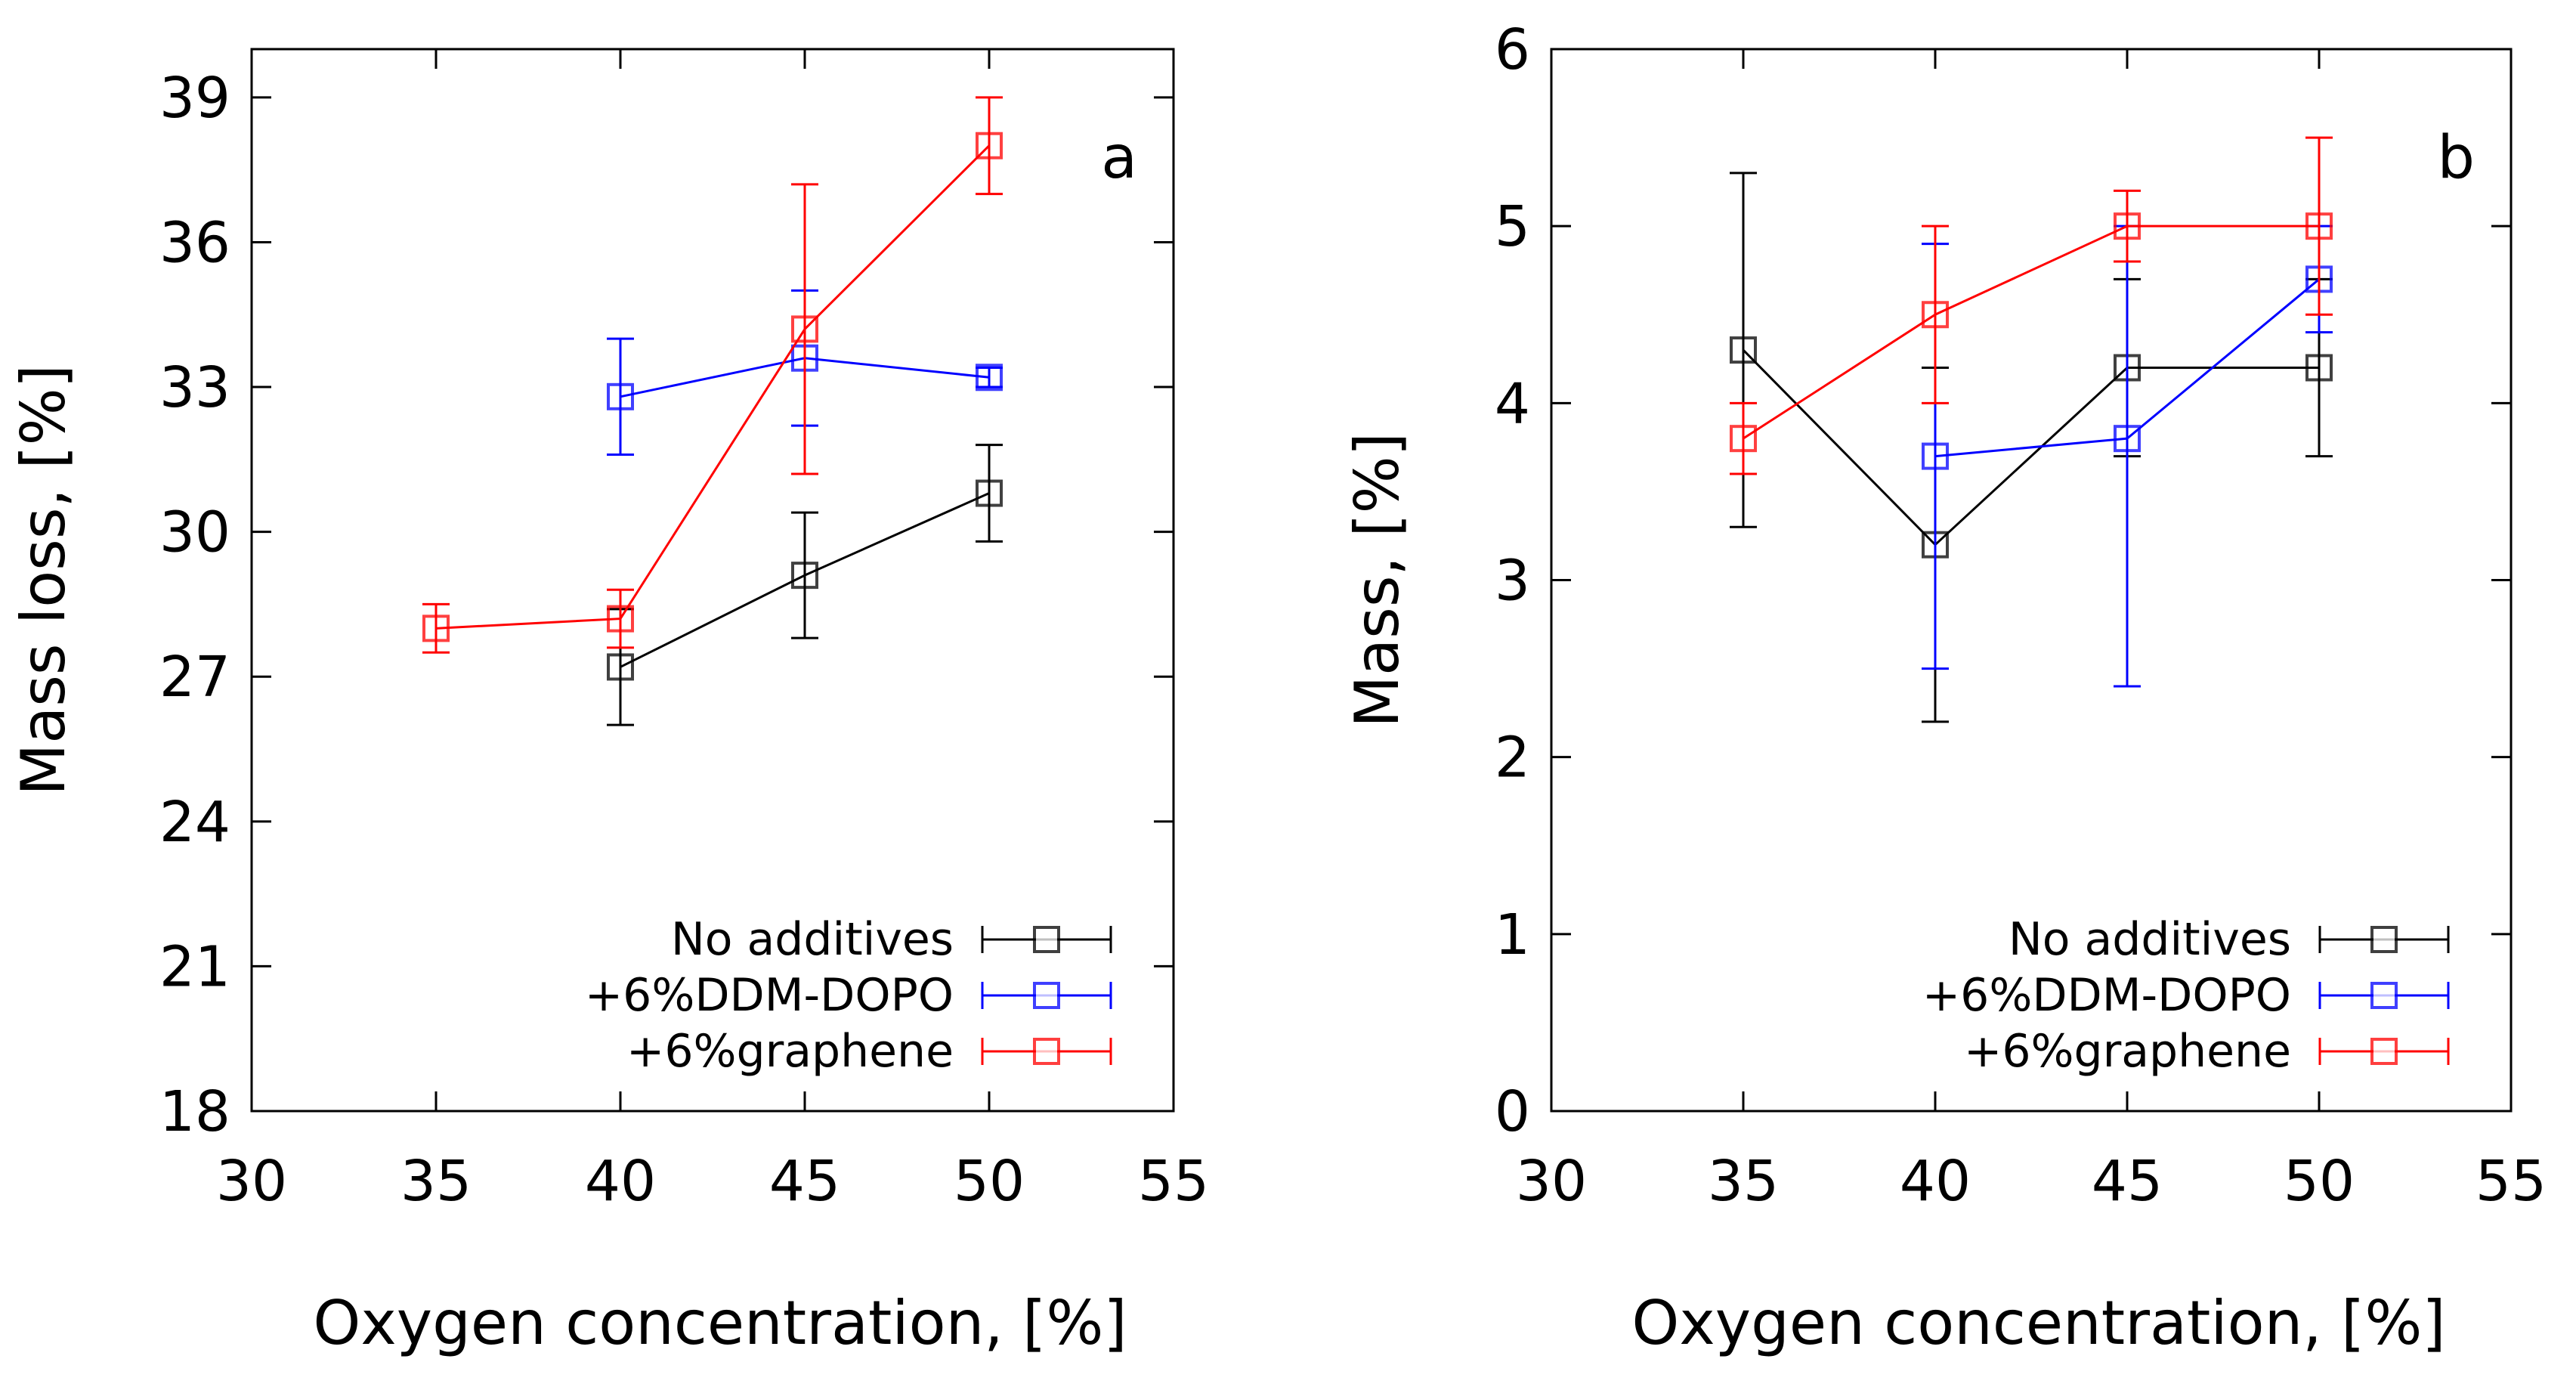 The width and height of the screenshot is (2576, 1393). Describe the element at coordinates (1512, 758) in the screenshot. I see `y-tick-label: 2` at that location.